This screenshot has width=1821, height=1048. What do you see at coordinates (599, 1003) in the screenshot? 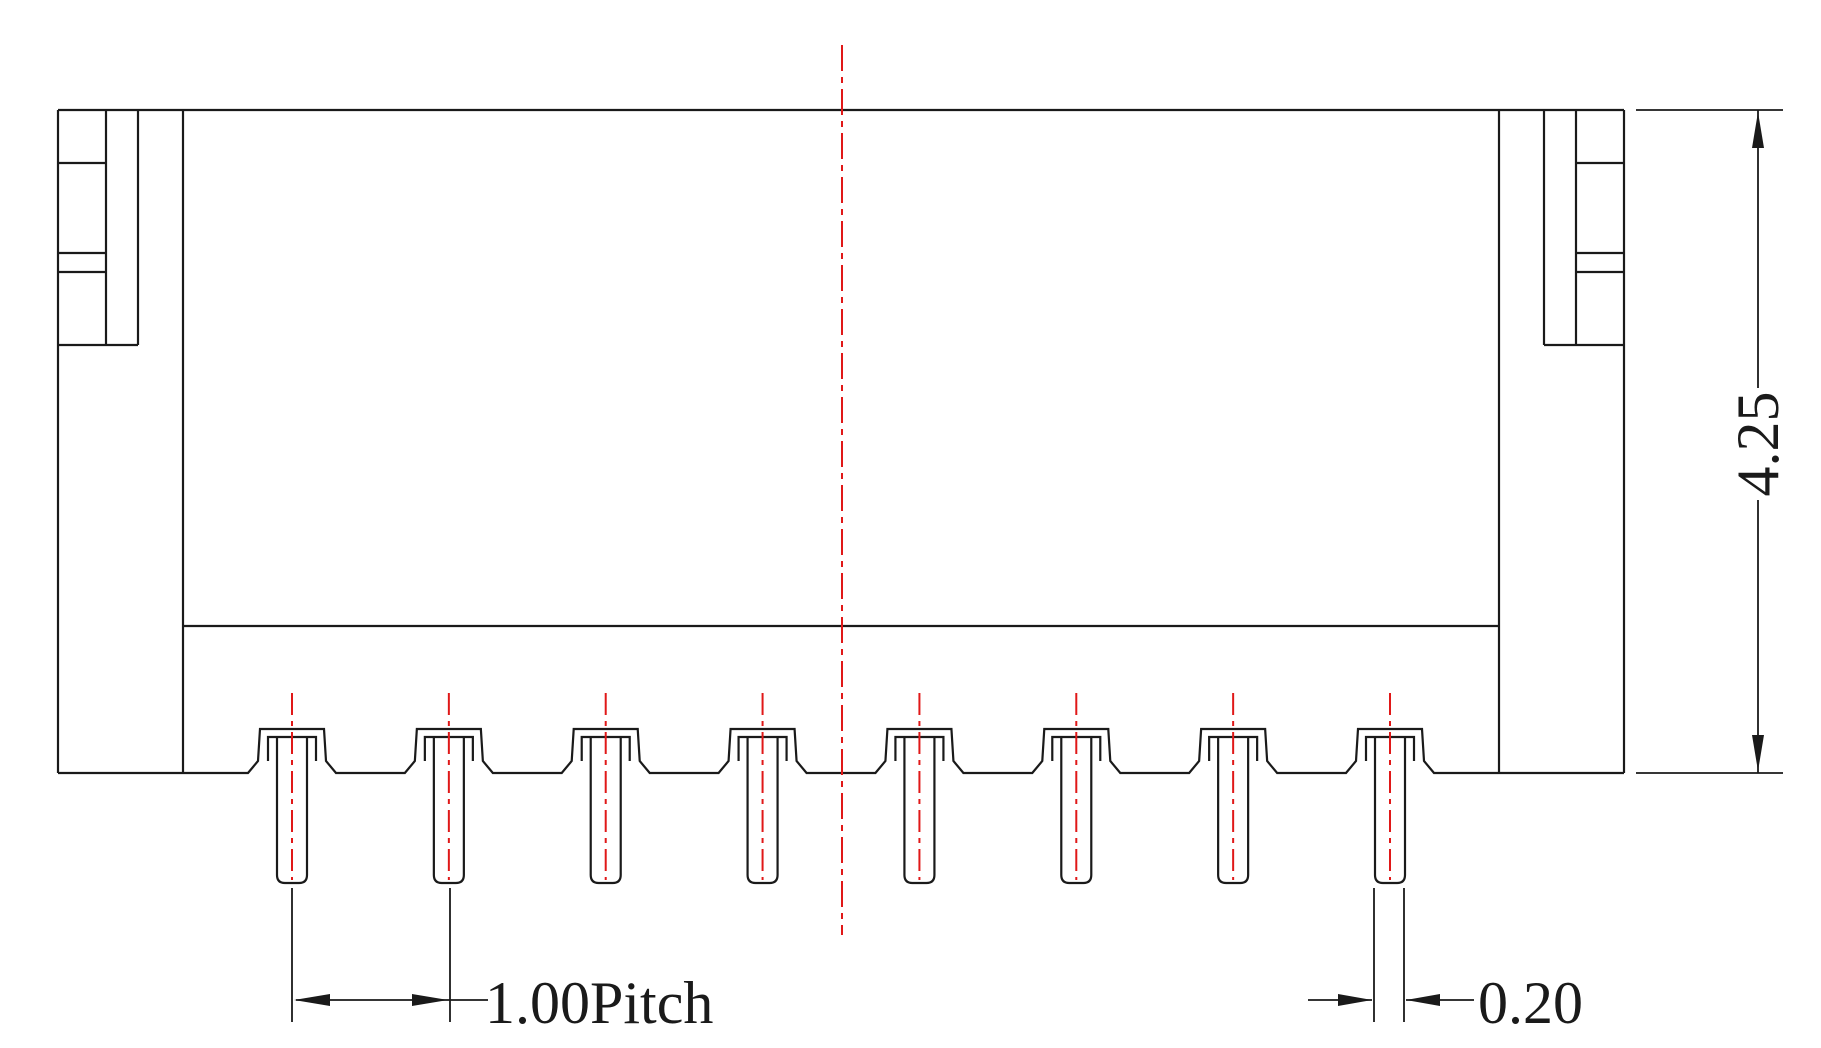
I see `pitch-label: 1.00Pitch` at bounding box center [599, 1003].